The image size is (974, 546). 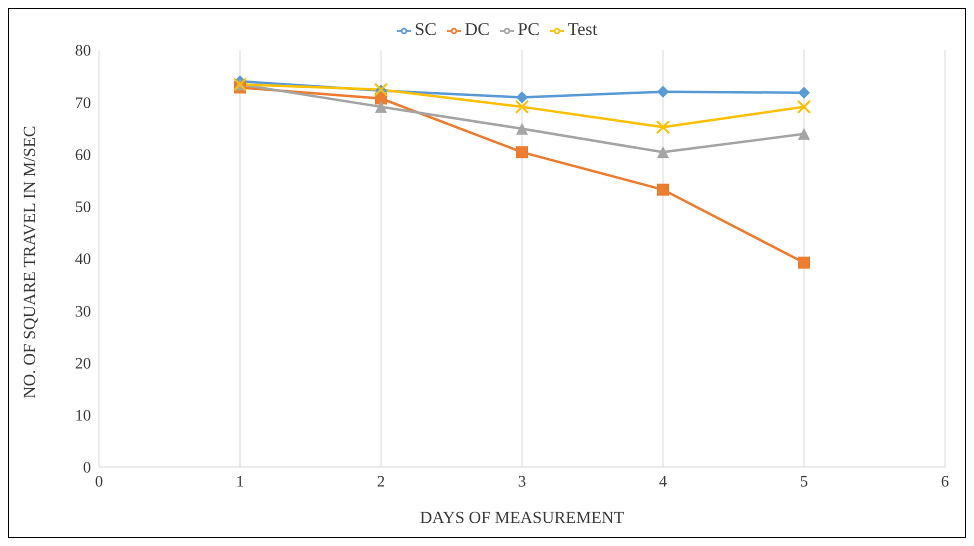 What do you see at coordinates (522, 518) in the screenshot?
I see `x-axis-title: DAYS OF MEASUREMENT` at bounding box center [522, 518].